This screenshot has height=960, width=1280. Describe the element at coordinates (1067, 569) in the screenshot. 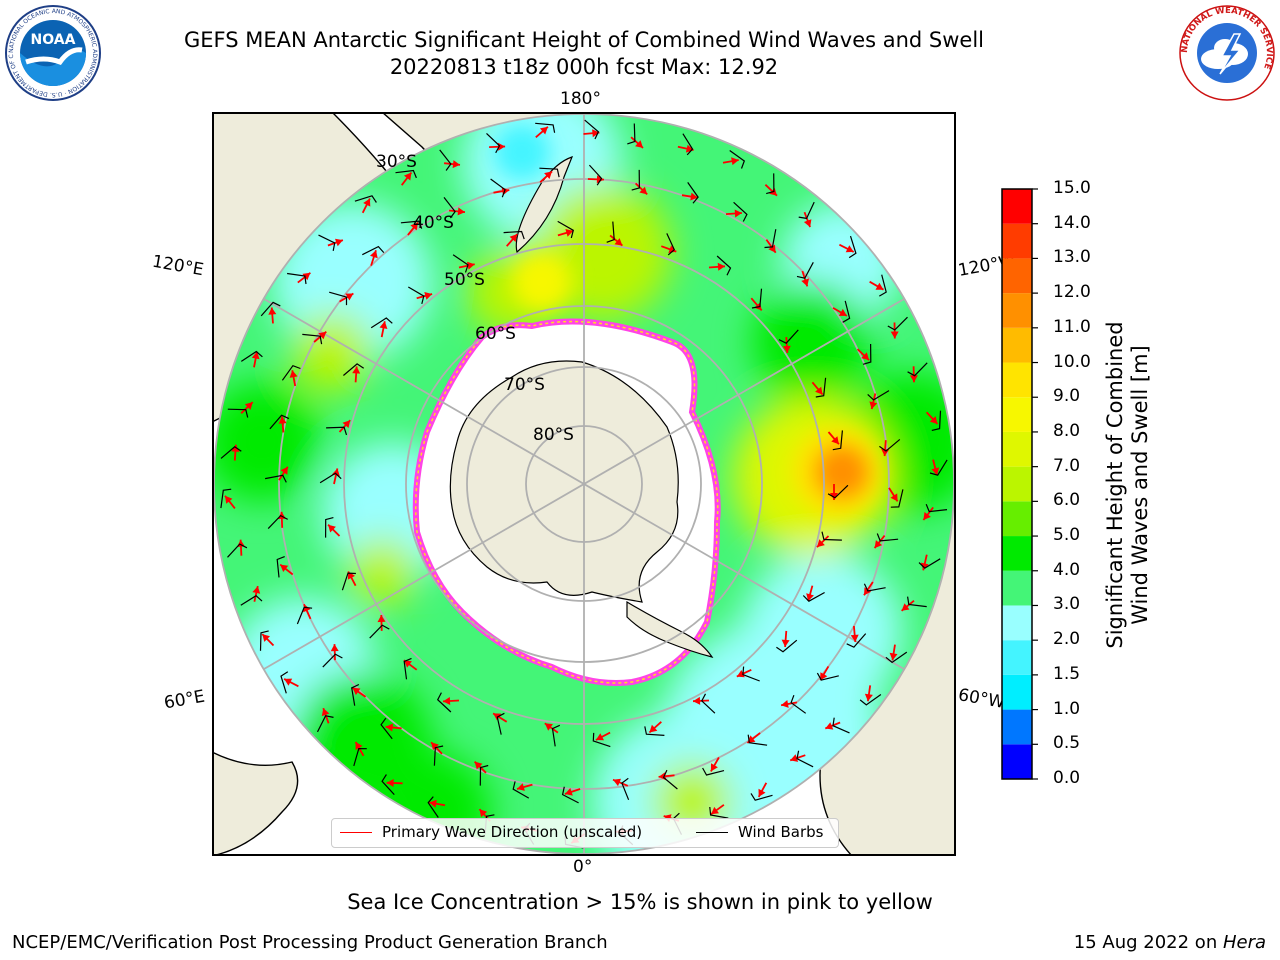

I see `colorbar-tick-label: 4.0` at that location.